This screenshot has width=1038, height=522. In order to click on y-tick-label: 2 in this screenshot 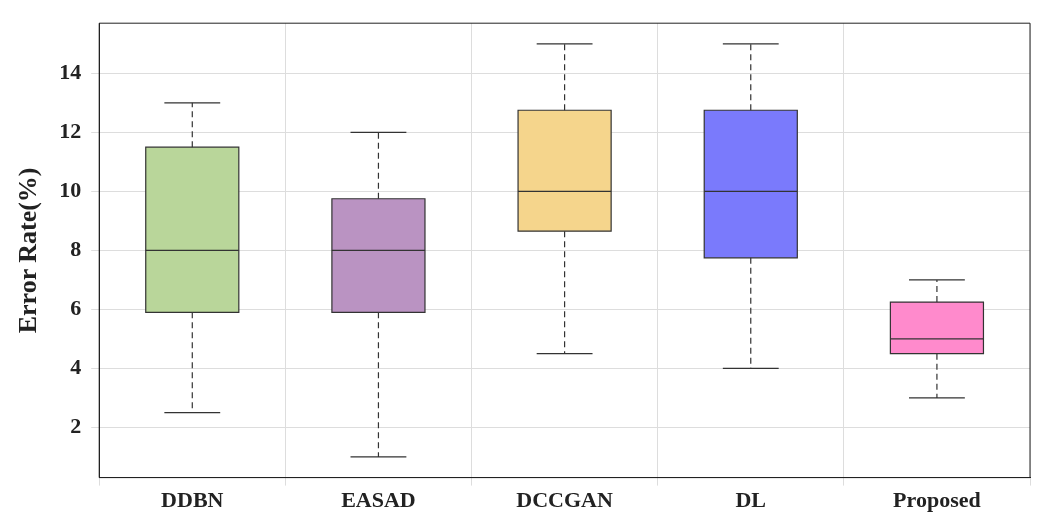, I will do `click(76, 426)`.